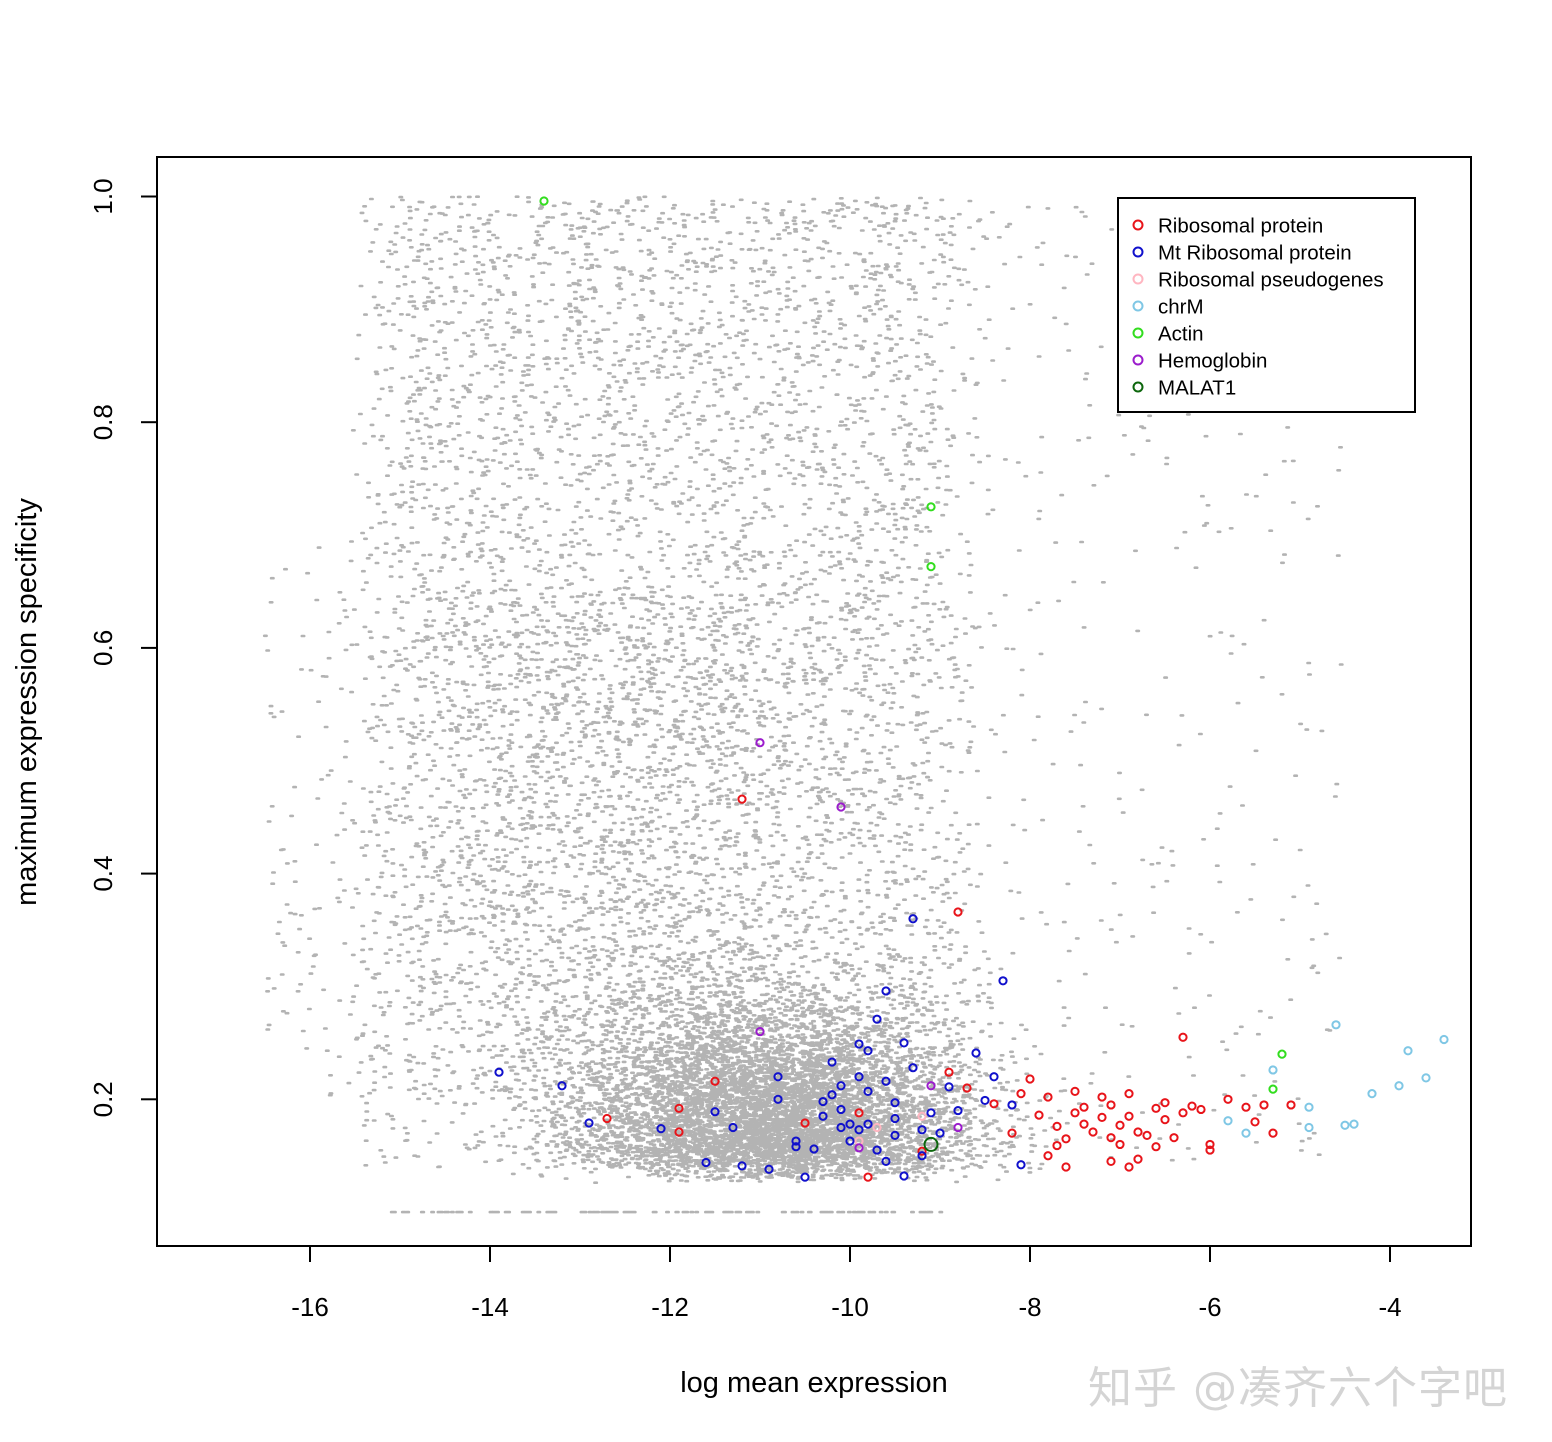 The height and width of the screenshot is (1442, 1552). I want to click on x-tick-label: -10, so click(850, 1307).